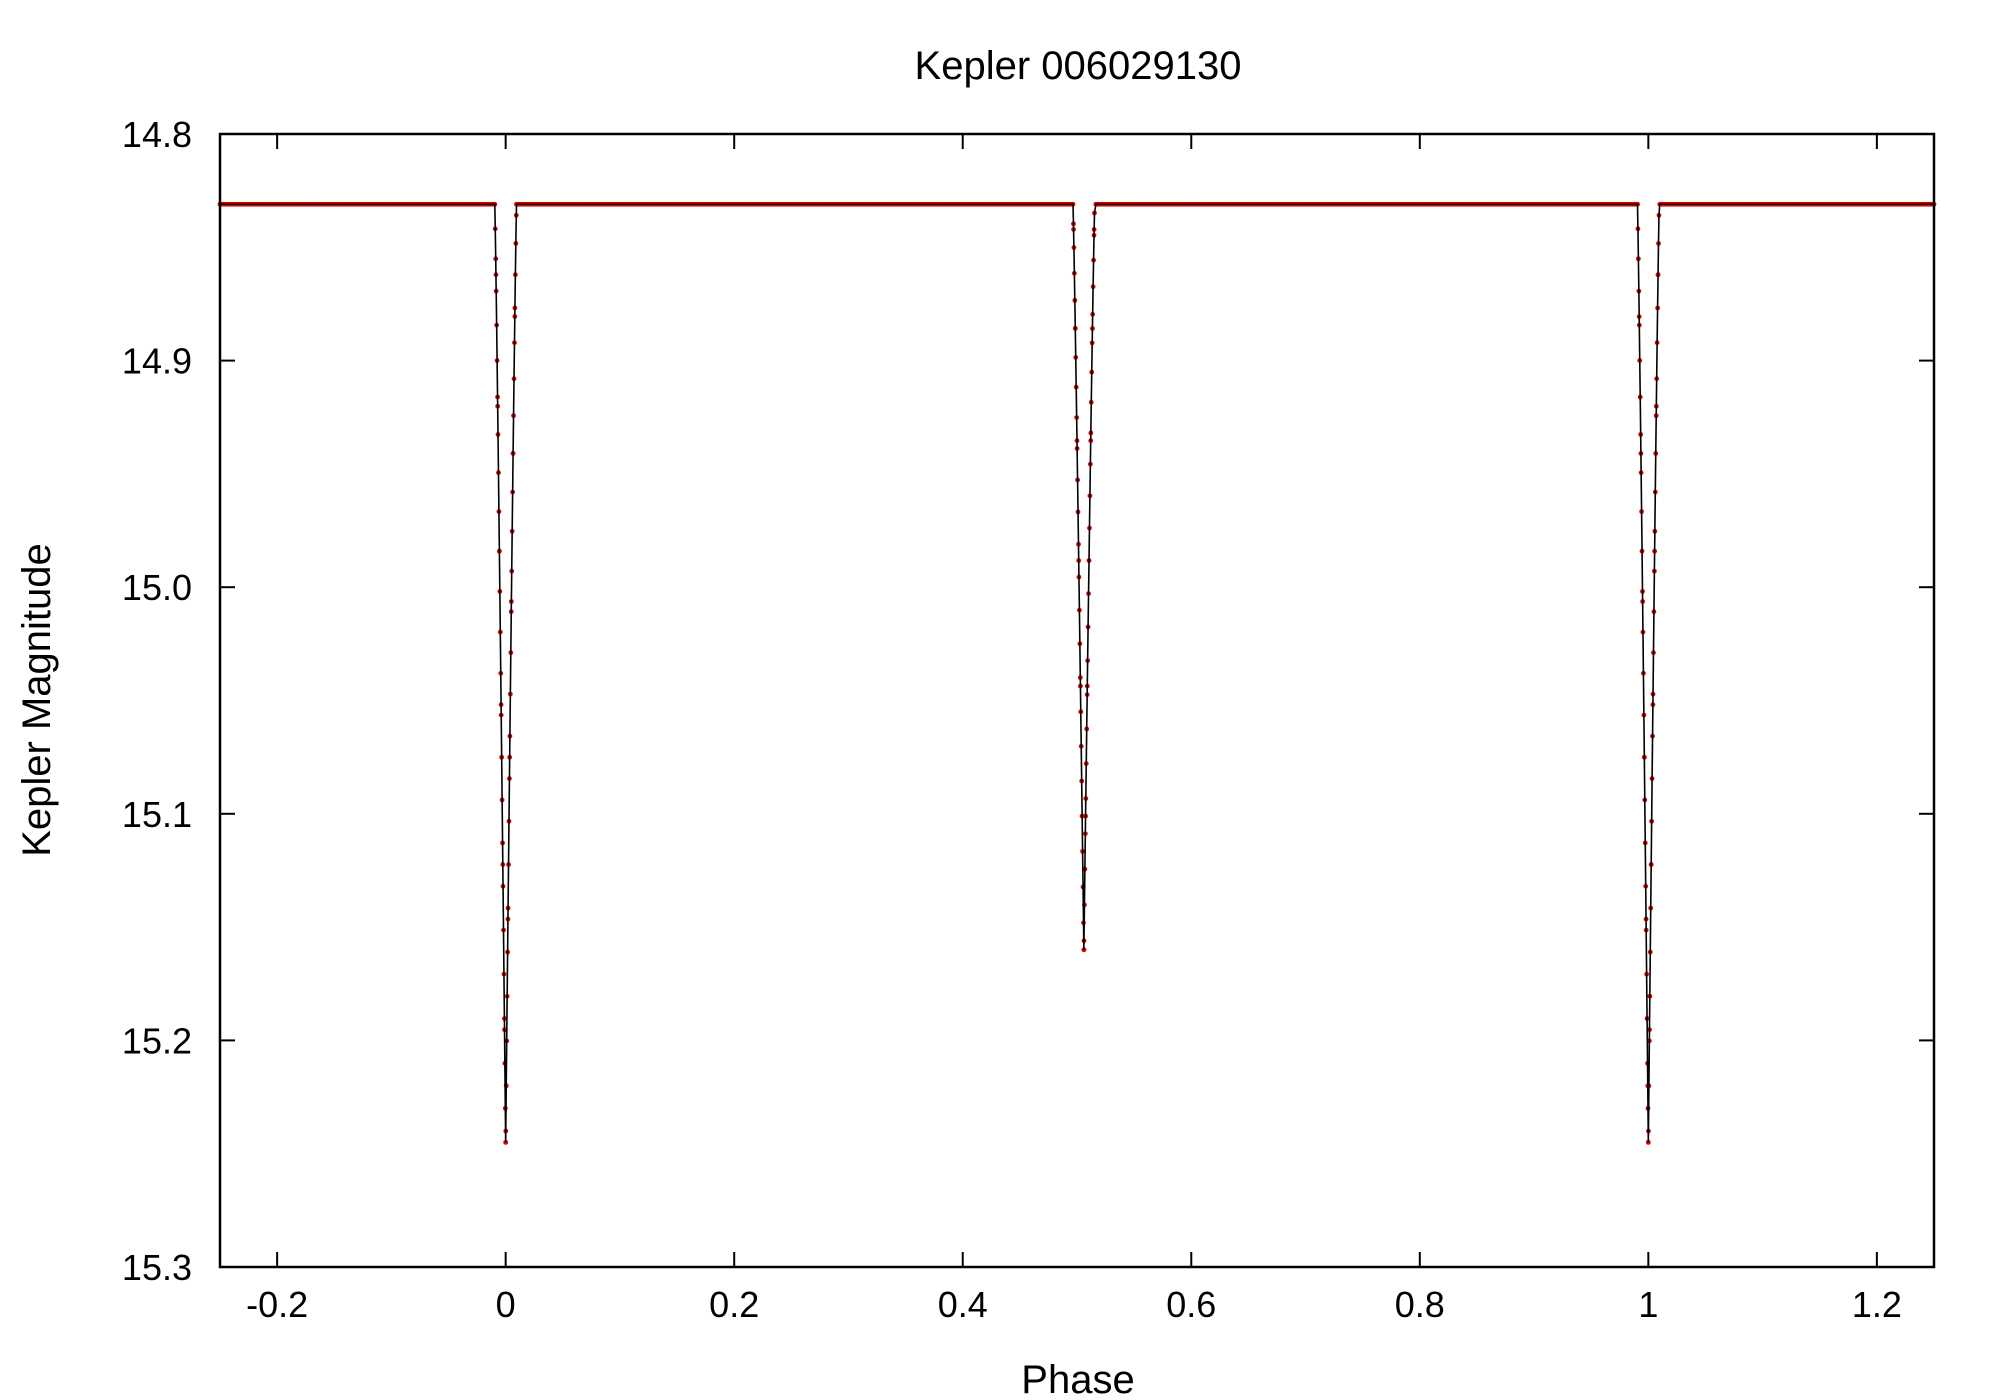  I want to click on x-tick-label: 0.8, so click(1420, 1304).